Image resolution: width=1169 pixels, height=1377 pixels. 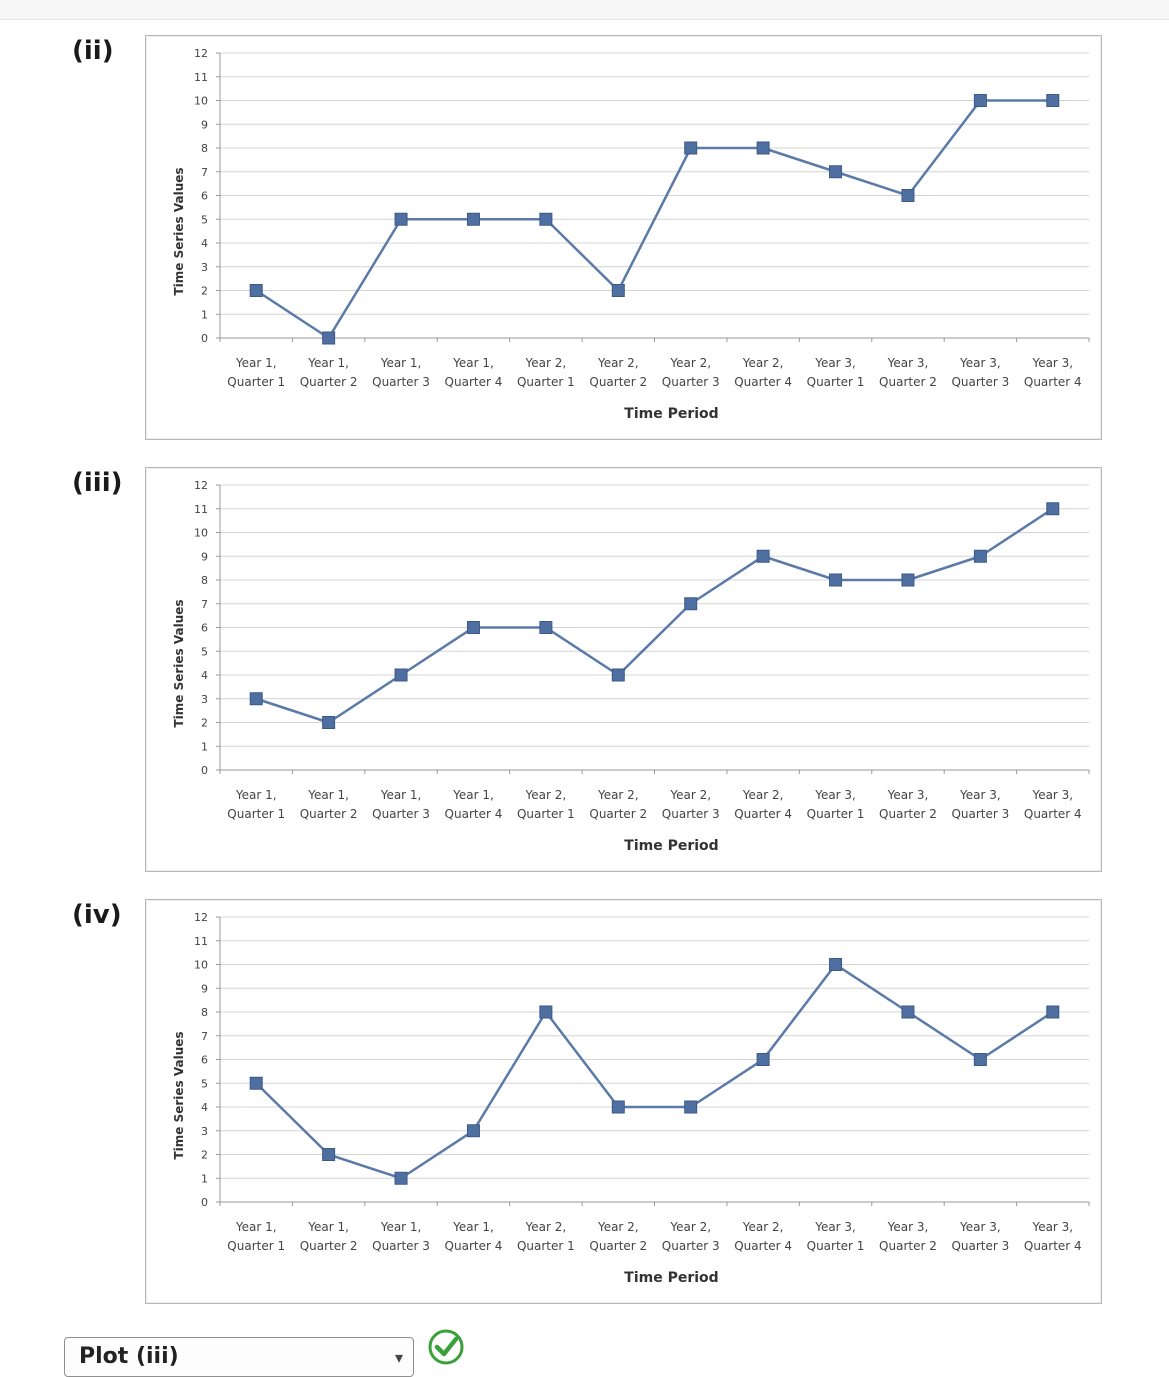 I want to click on chart-label-ii: (ii), so click(x=93, y=51).